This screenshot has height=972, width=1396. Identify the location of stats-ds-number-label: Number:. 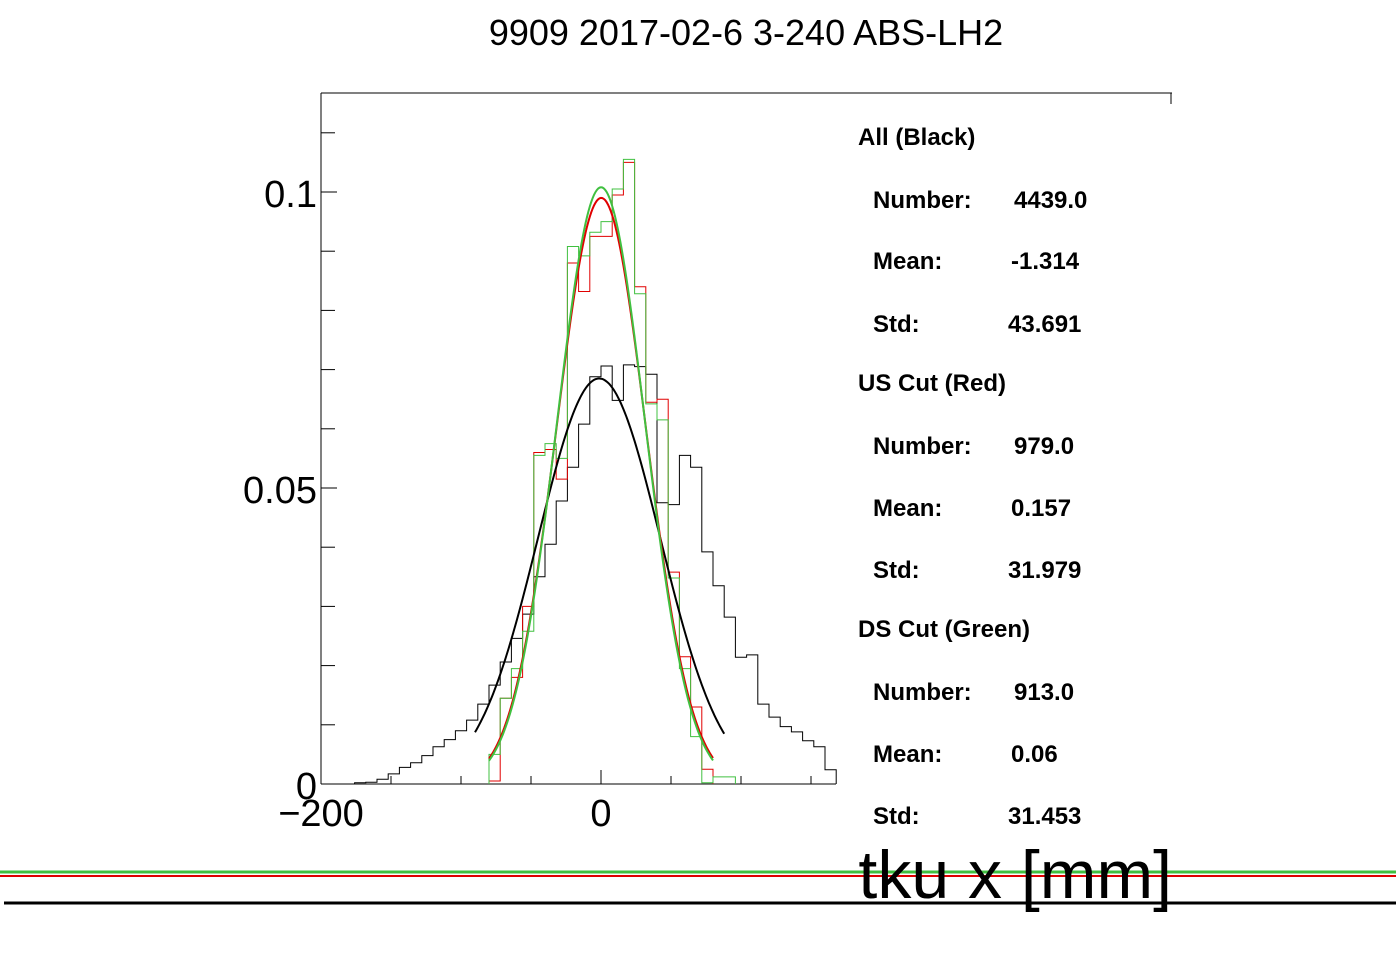
(922, 692).